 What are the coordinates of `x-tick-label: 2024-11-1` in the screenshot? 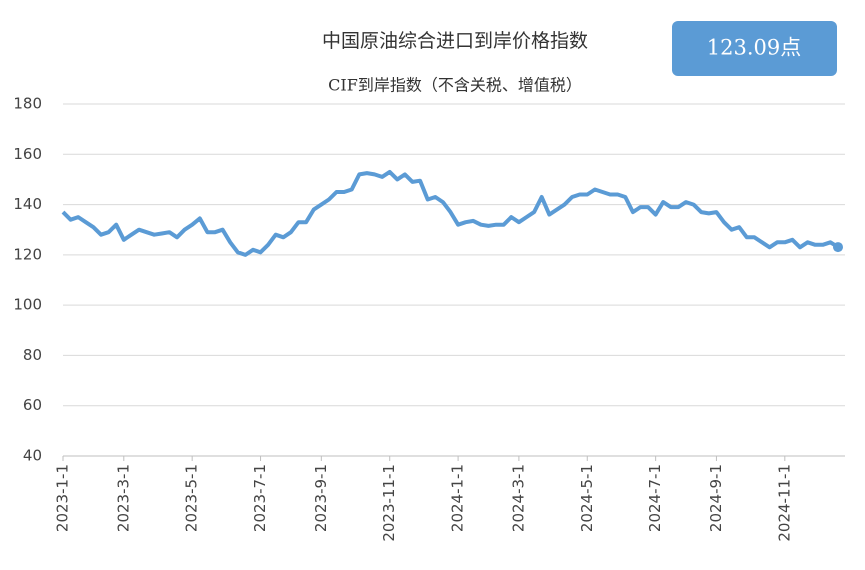 It's located at (784, 503).